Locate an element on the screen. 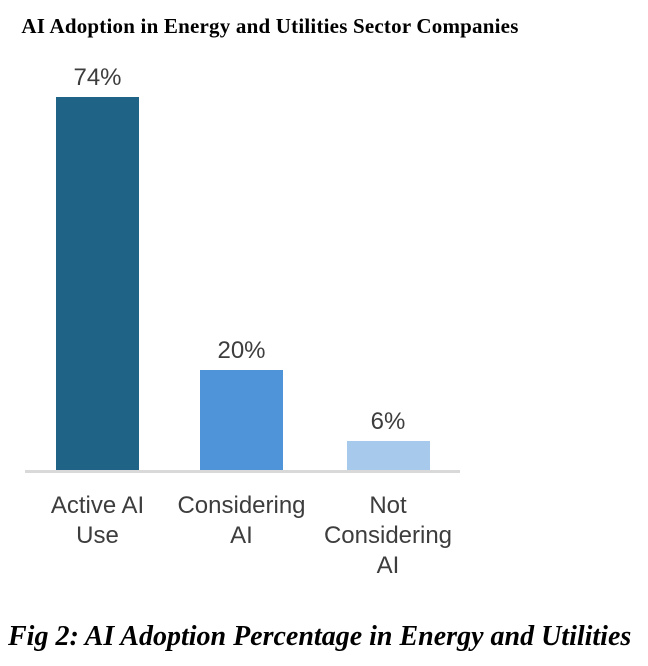 This screenshot has width=648, height=666. bar-category-label-not-considering-ai: Not Considering AI is located at coordinates (388, 536).